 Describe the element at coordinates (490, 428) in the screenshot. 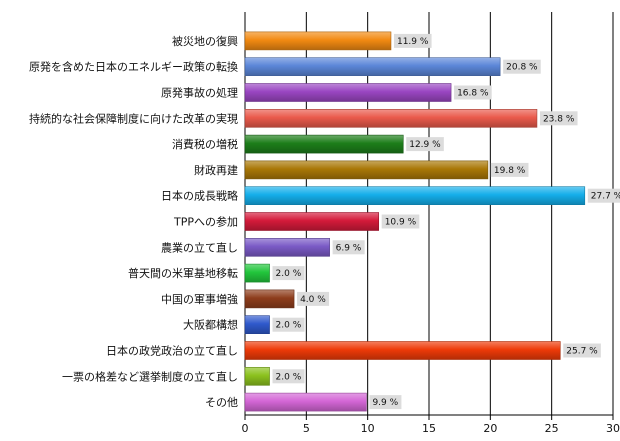

I see `x-tick-label: 20` at that location.